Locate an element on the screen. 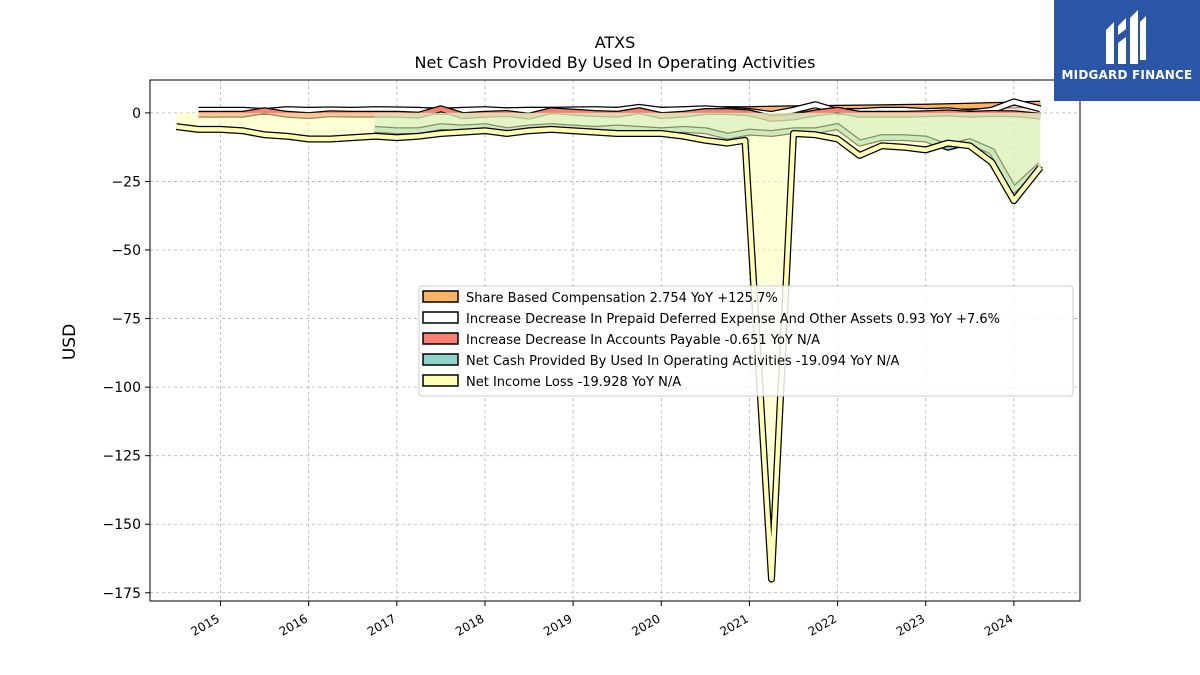 The image size is (1200, 675). y-tick-label: −25 is located at coordinates (126, 182).